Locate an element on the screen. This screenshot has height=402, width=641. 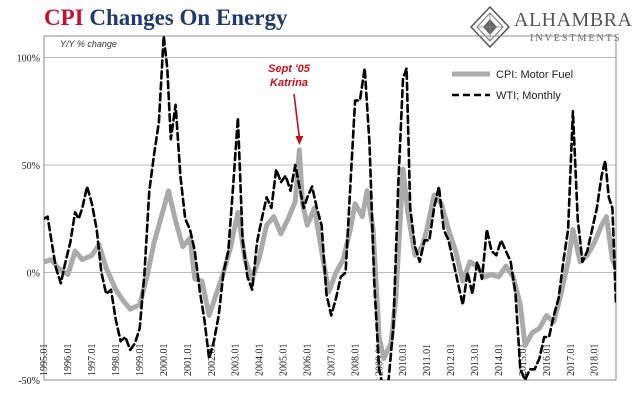
katrina-annotation: Sept '05 Katrina is located at coordinates (289, 104).